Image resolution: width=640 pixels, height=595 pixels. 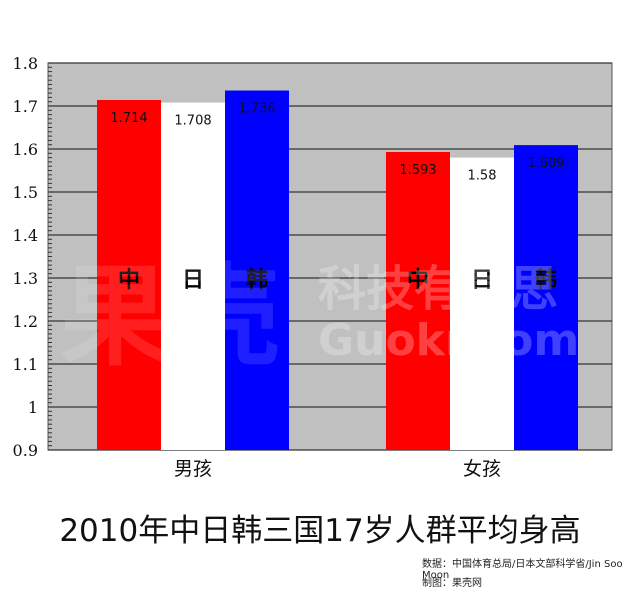 I want to click on chart-title: 2010年中日韩三国17岁人群平均身高, so click(x=320, y=531).